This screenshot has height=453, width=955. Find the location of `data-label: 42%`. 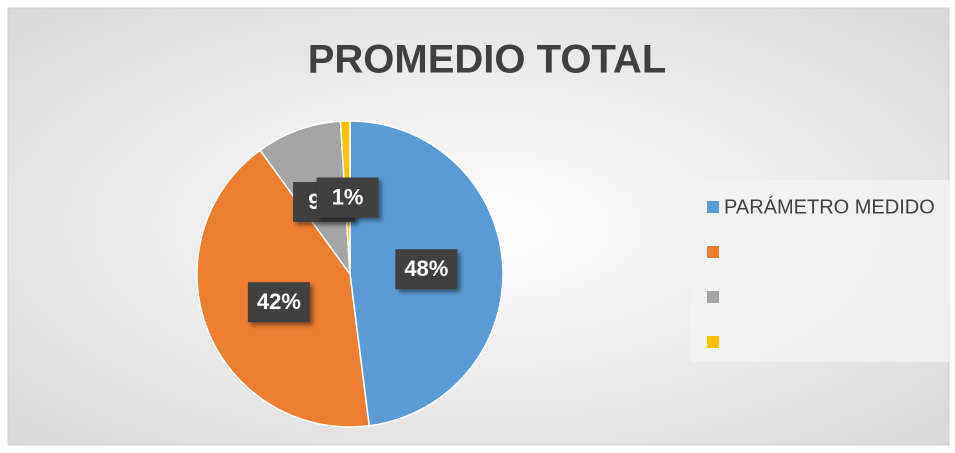

data-label: 42% is located at coordinates (279, 301).